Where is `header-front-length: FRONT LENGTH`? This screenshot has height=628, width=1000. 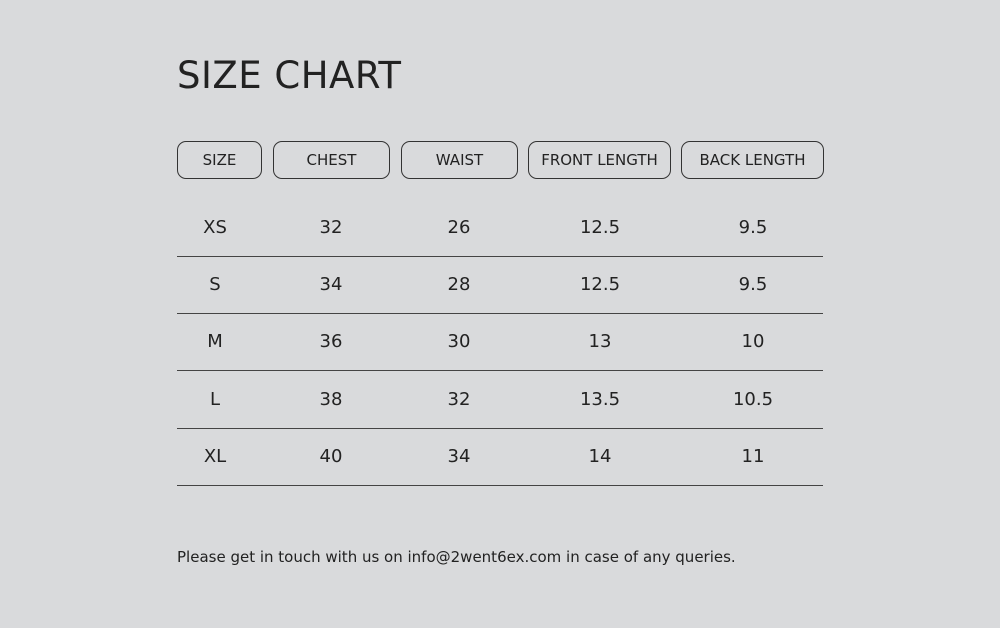
header-front-length: FRONT LENGTH is located at coordinates (599, 160).